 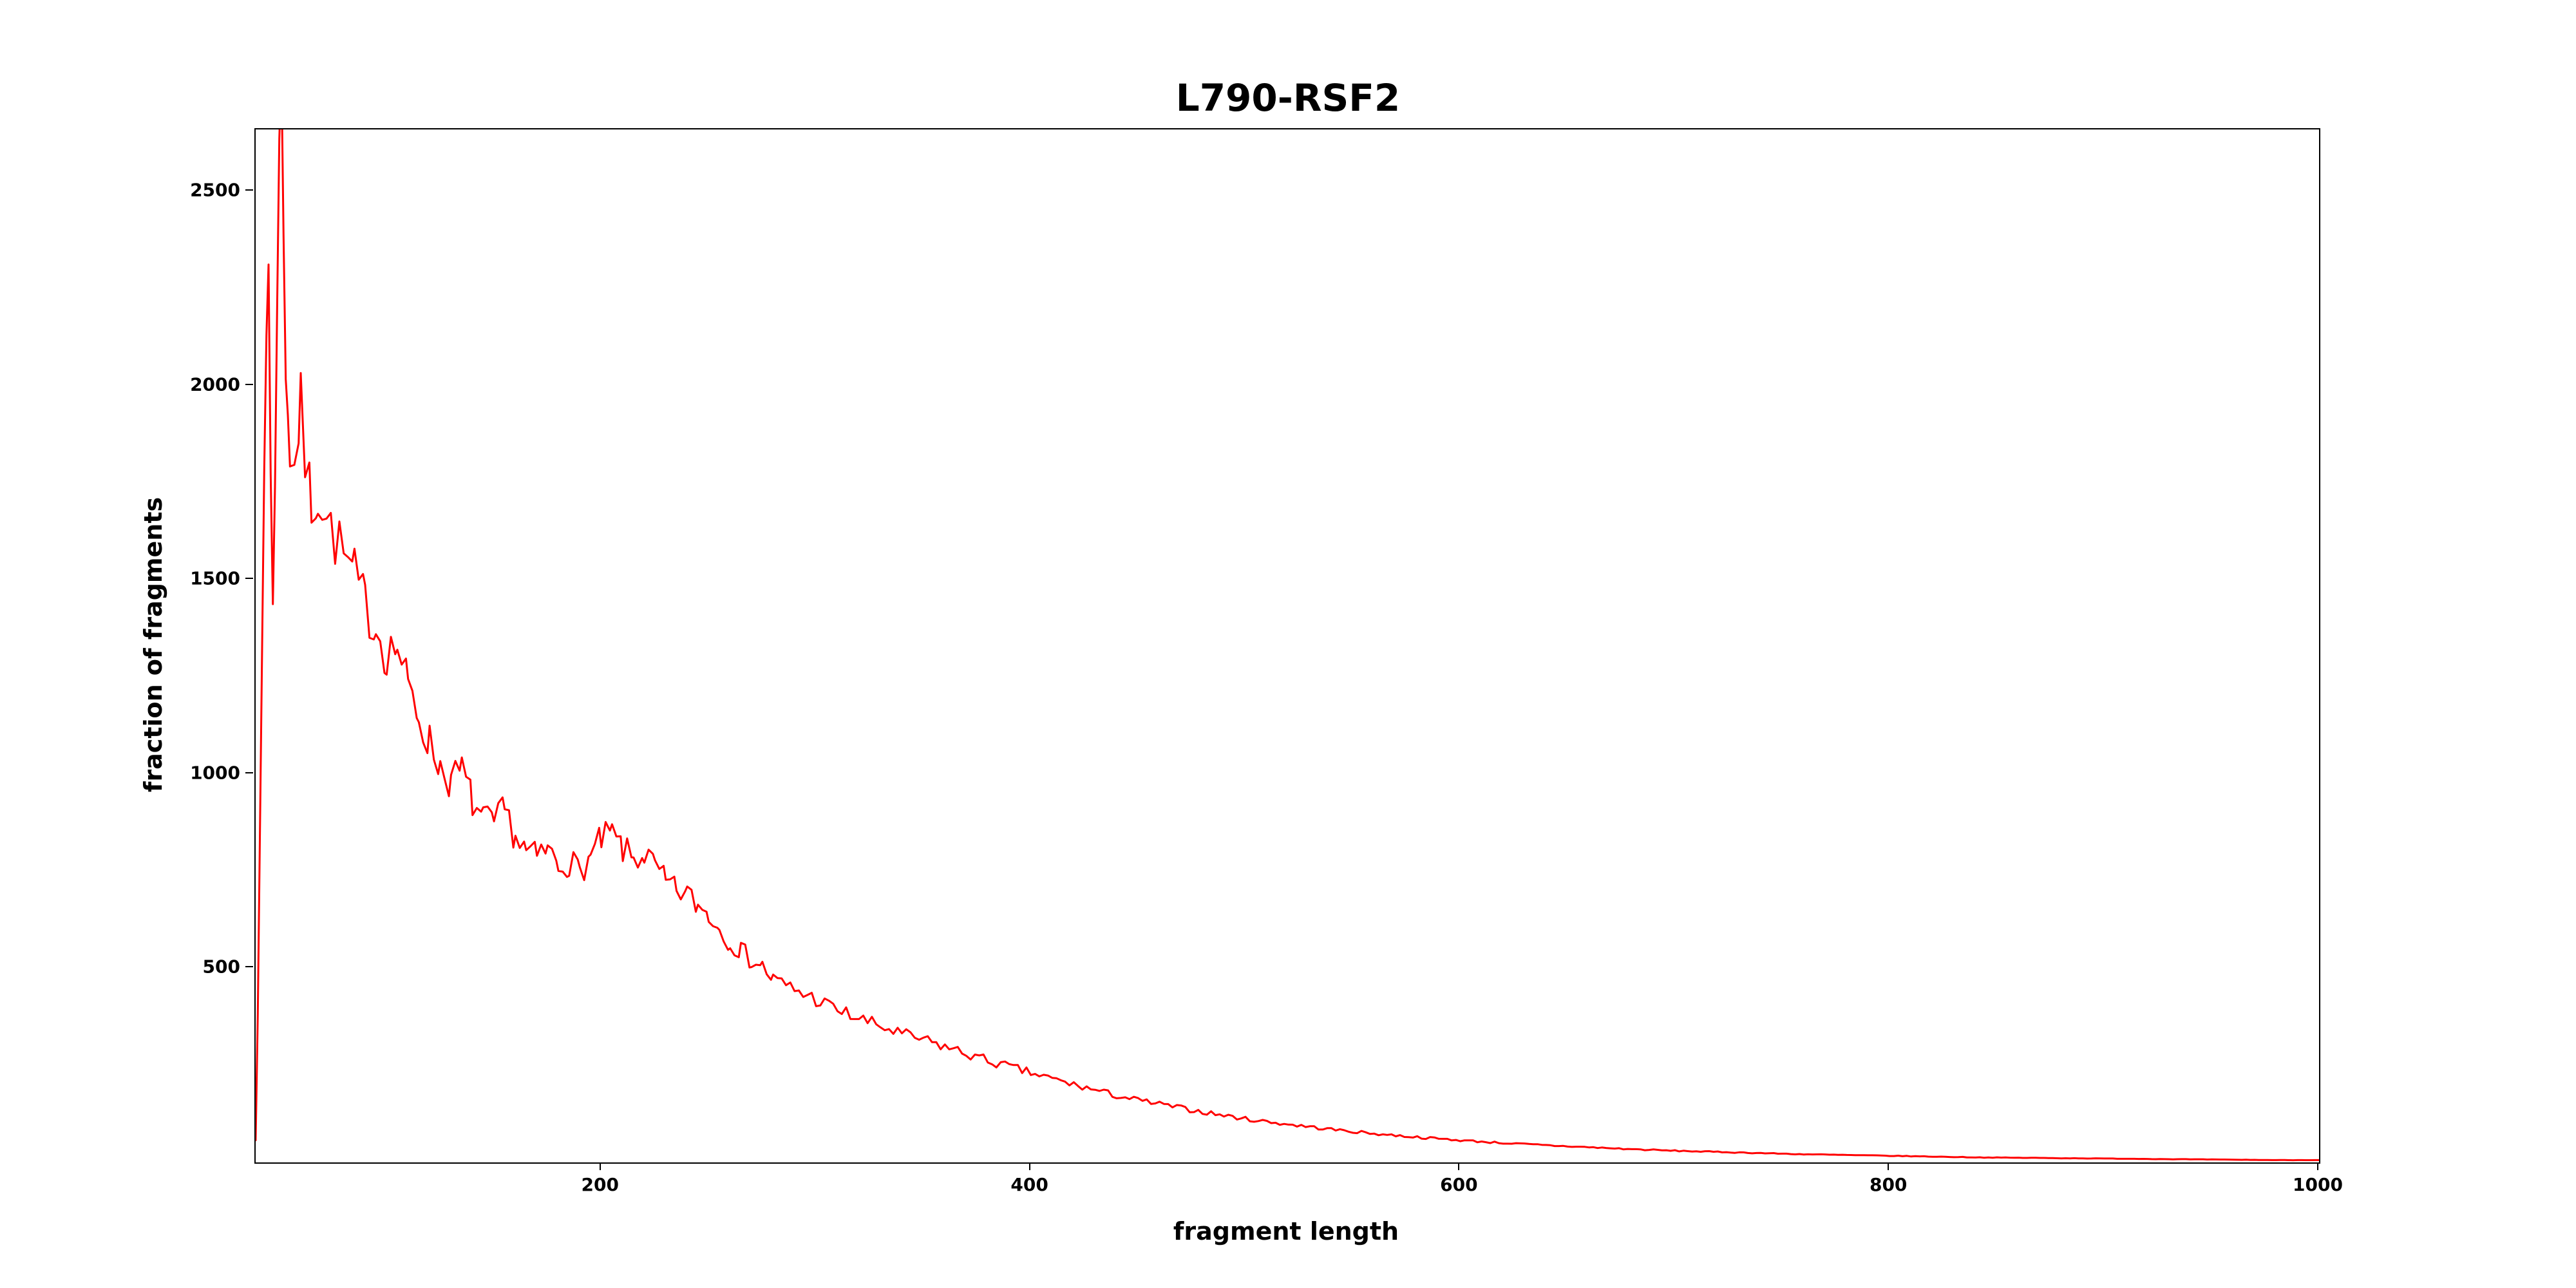 I want to click on y-tick-label: 2500, so click(x=215, y=190).